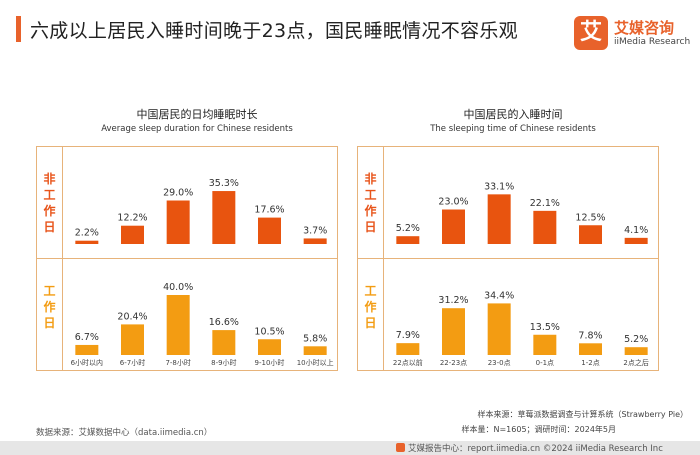 The width and height of the screenshot is (700, 455). I want to click on row-label-non-work-chars: 非工作日, so click(49, 203).